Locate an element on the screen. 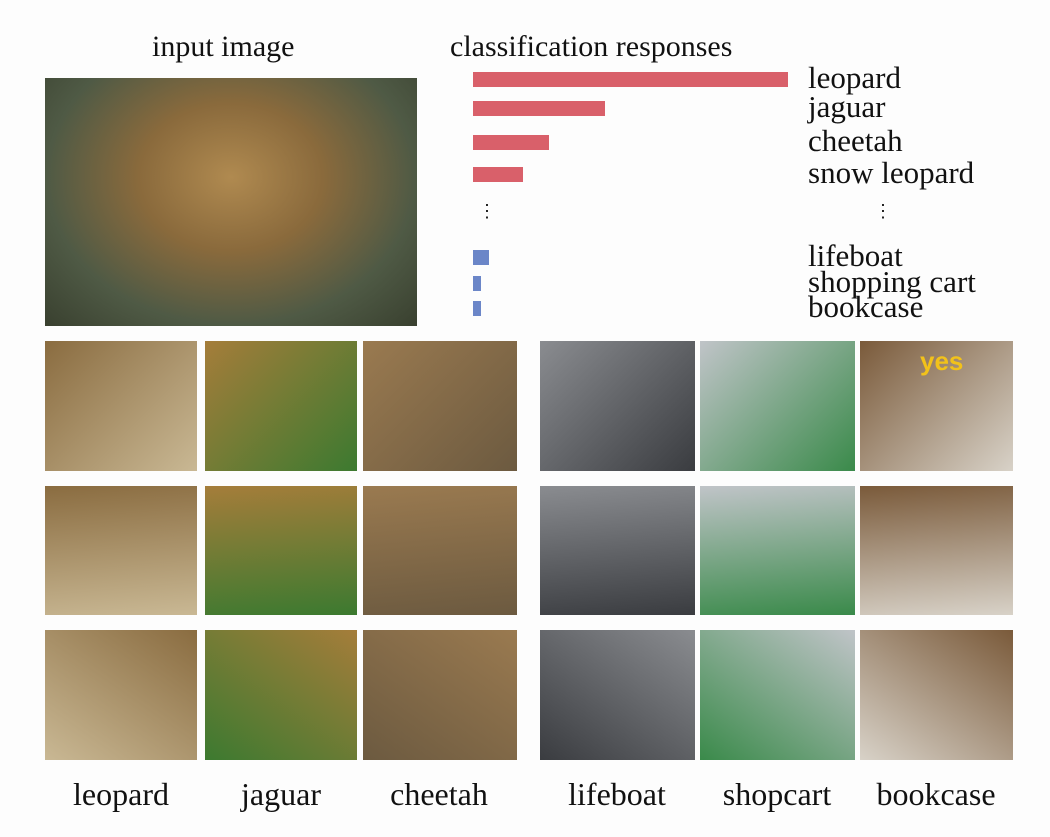 The width and height of the screenshot is (1050, 837). bar-bookcase is located at coordinates (477, 308).